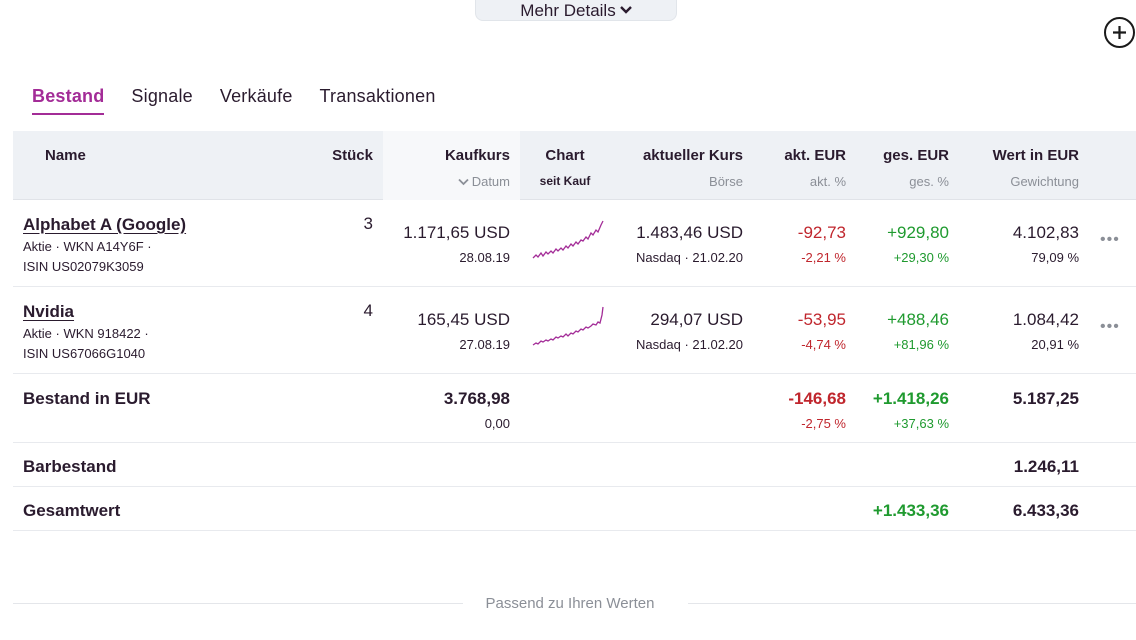  Describe the element at coordinates (484, 344) in the screenshot. I see `kaufdatum-value: 27.08.19` at that location.